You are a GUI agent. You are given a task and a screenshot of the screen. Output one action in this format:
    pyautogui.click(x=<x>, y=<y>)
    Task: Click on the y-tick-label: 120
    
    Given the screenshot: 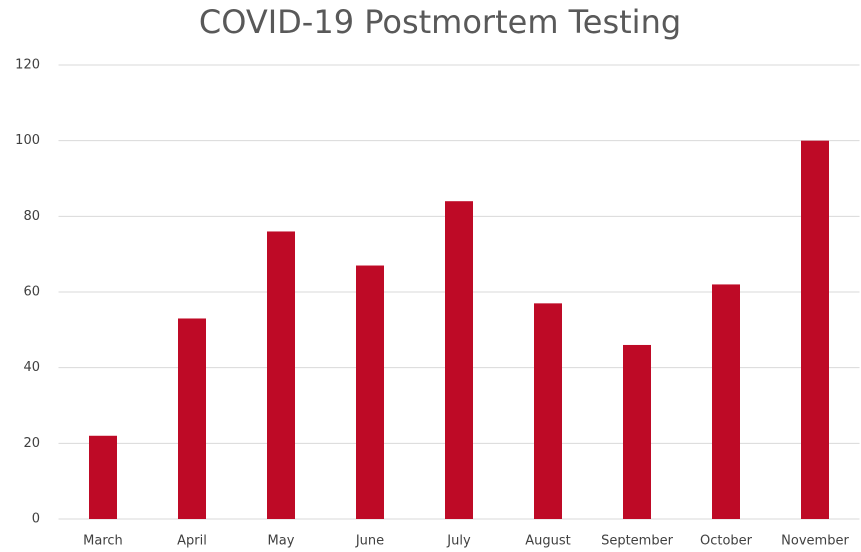 What is the action you would take?
    pyautogui.click(x=27, y=65)
    